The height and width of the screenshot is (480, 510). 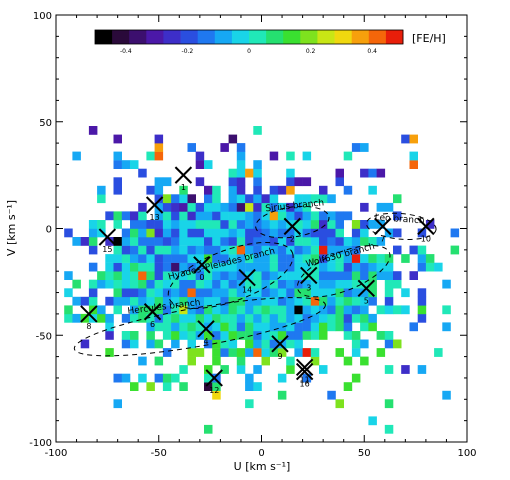 I want to click on marker-id: 10, so click(x=426, y=238).